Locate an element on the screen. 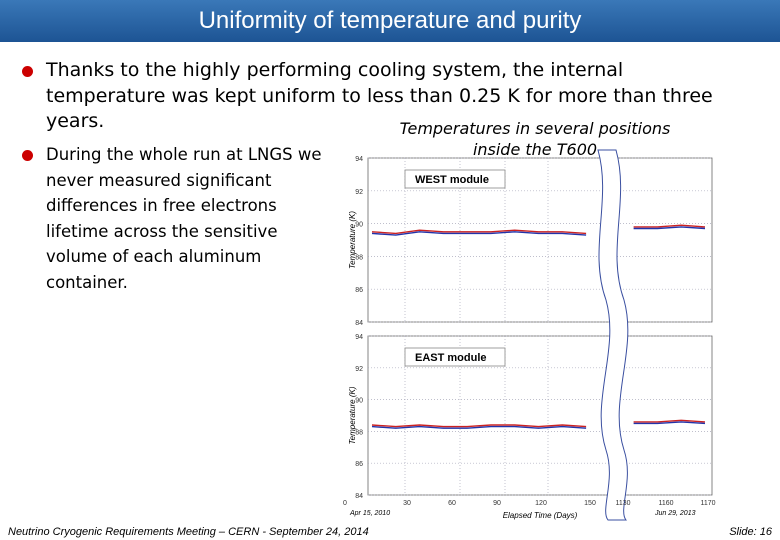 The image size is (780, 540). x-tick-label: 150 is located at coordinates (590, 503).